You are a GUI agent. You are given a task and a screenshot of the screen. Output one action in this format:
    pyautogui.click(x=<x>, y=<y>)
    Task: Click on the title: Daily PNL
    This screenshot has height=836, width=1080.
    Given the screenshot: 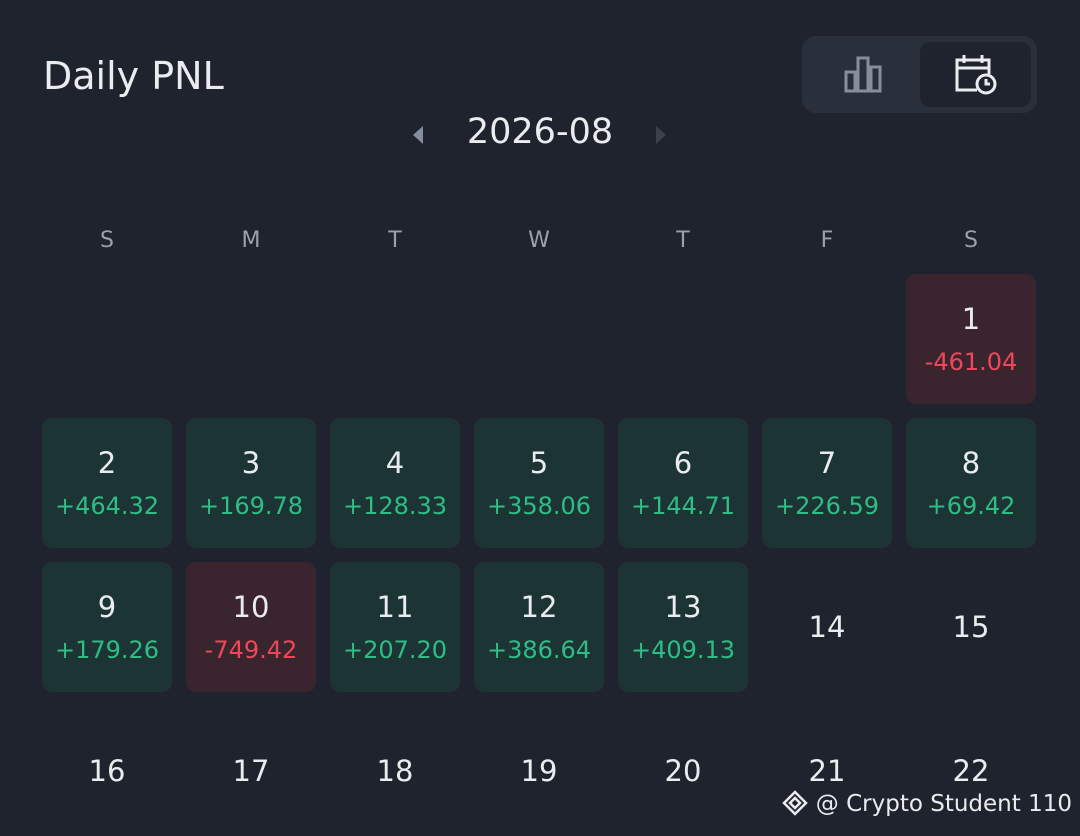 What is the action you would take?
    pyautogui.click(x=133, y=76)
    